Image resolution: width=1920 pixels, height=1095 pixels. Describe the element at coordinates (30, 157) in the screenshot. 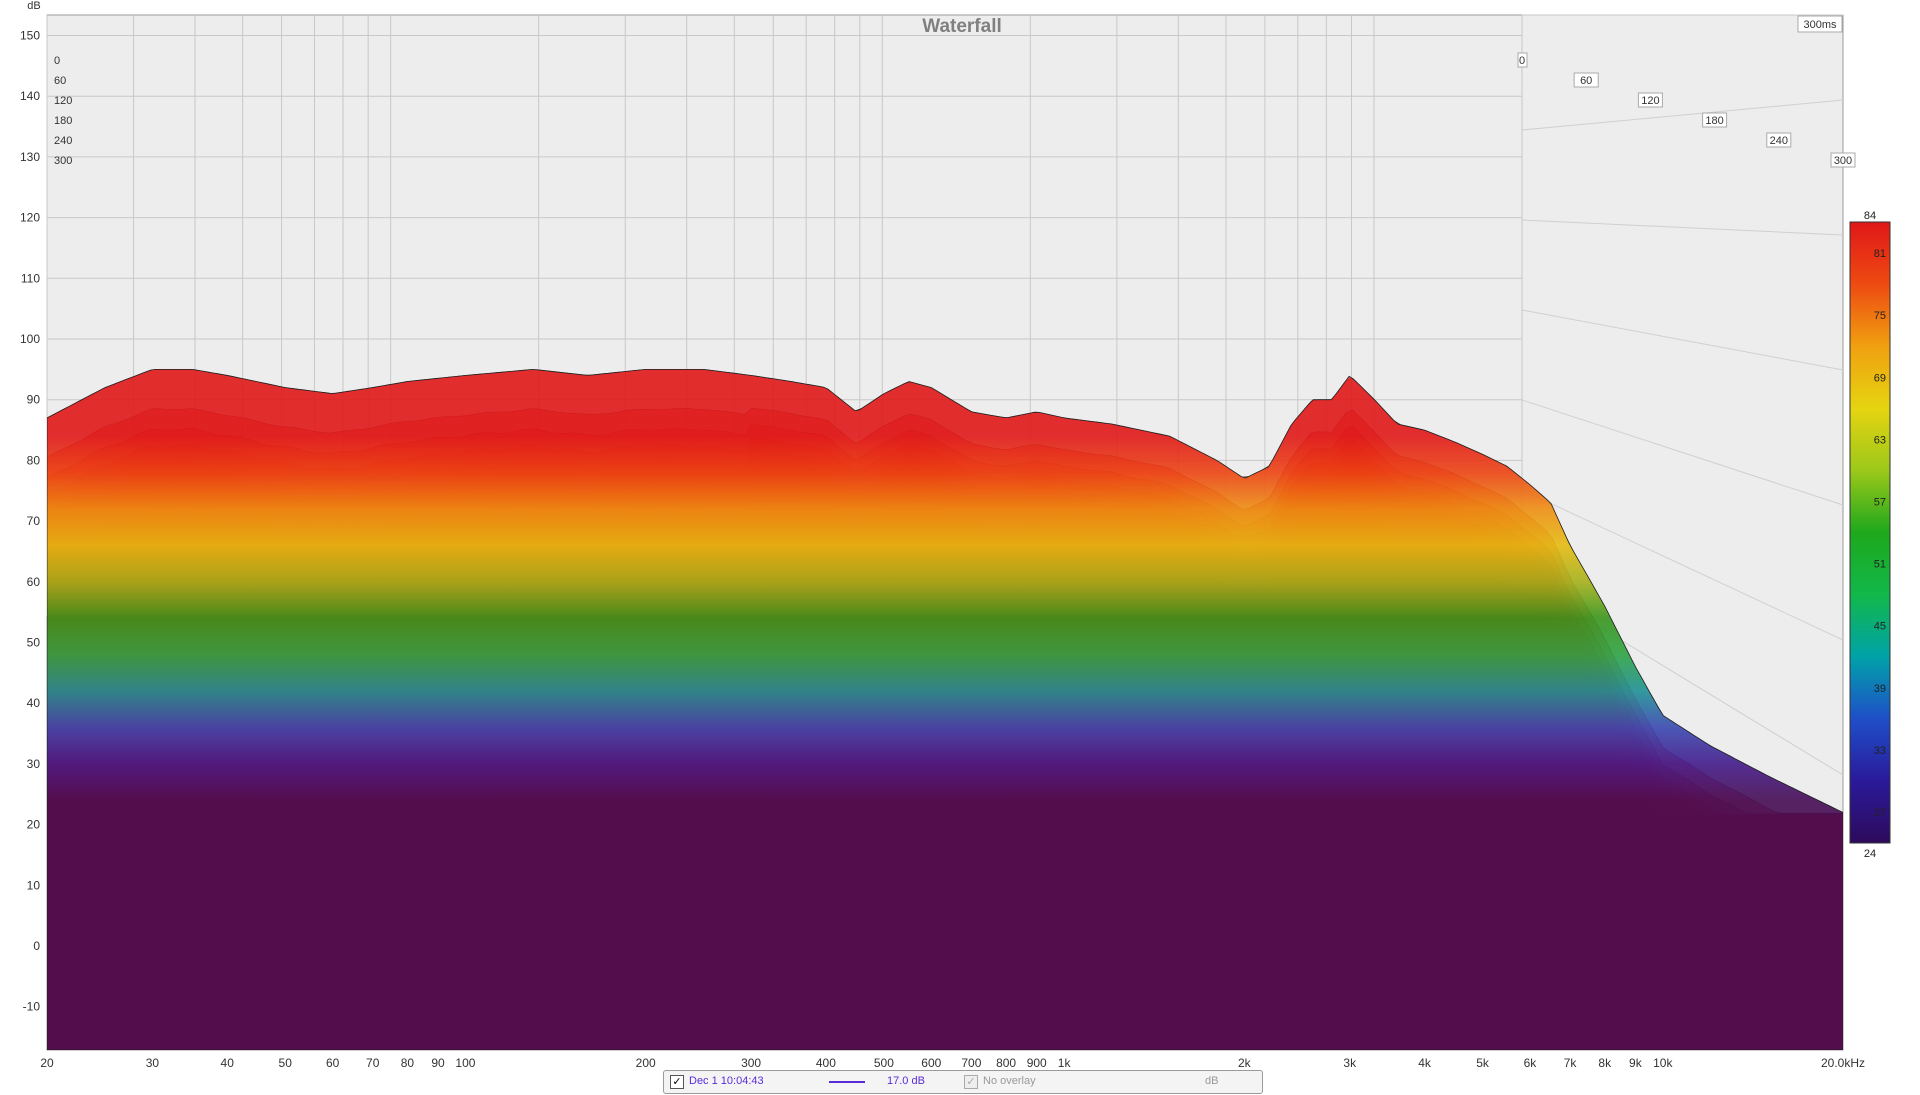

I see `y-tick-label: 130` at that location.